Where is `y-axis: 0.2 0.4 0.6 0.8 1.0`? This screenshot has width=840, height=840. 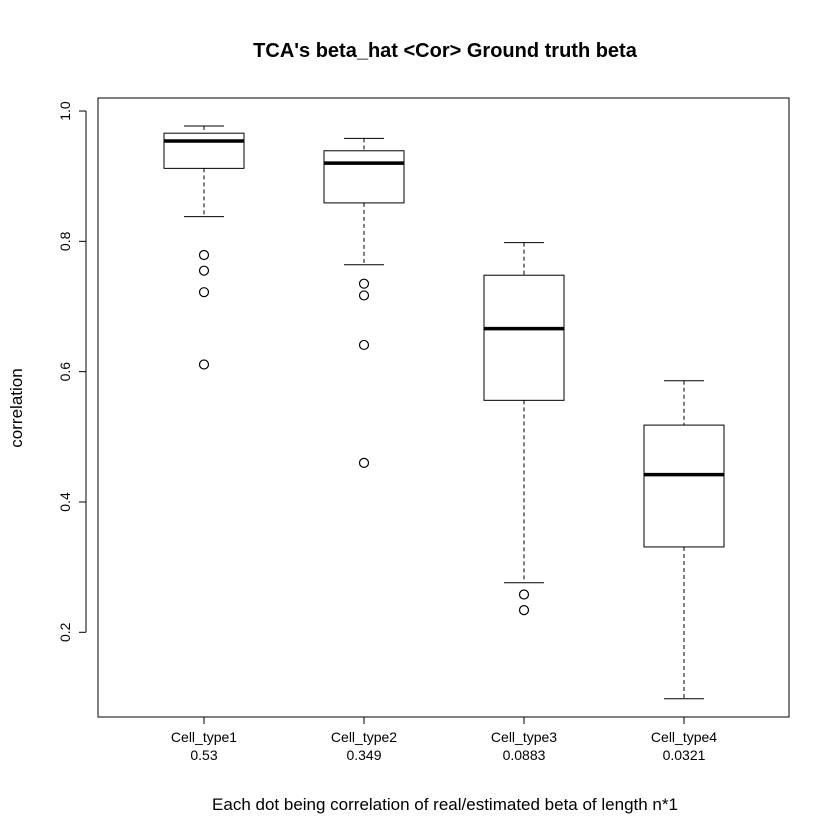 y-axis: 0.2 0.4 0.6 0.8 1.0 is located at coordinates (72, 371).